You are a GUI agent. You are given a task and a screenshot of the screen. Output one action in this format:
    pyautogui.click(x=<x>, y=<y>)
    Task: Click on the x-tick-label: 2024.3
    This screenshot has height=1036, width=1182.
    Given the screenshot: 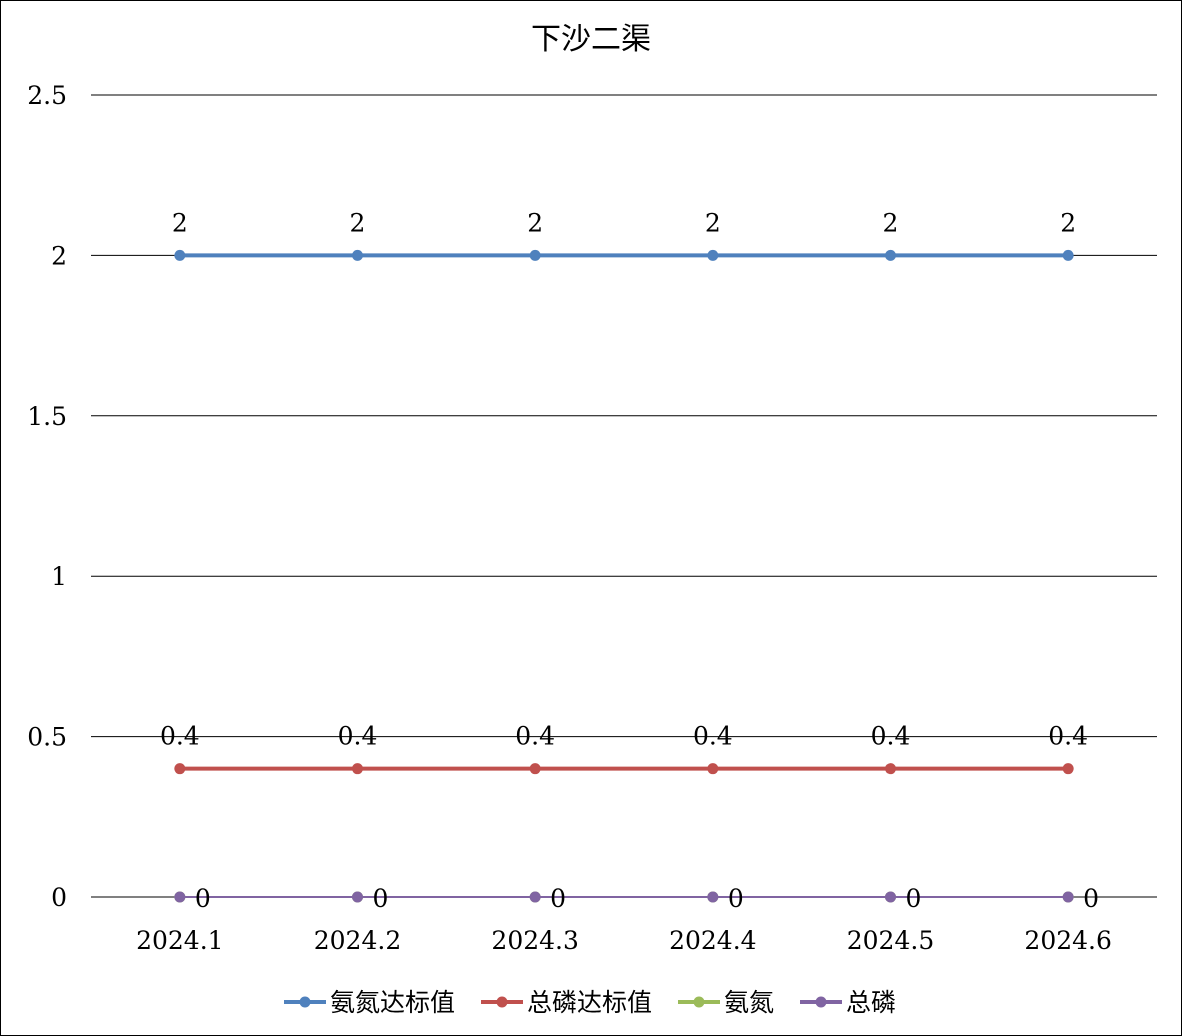 What is the action you would take?
    pyautogui.click(x=534, y=940)
    